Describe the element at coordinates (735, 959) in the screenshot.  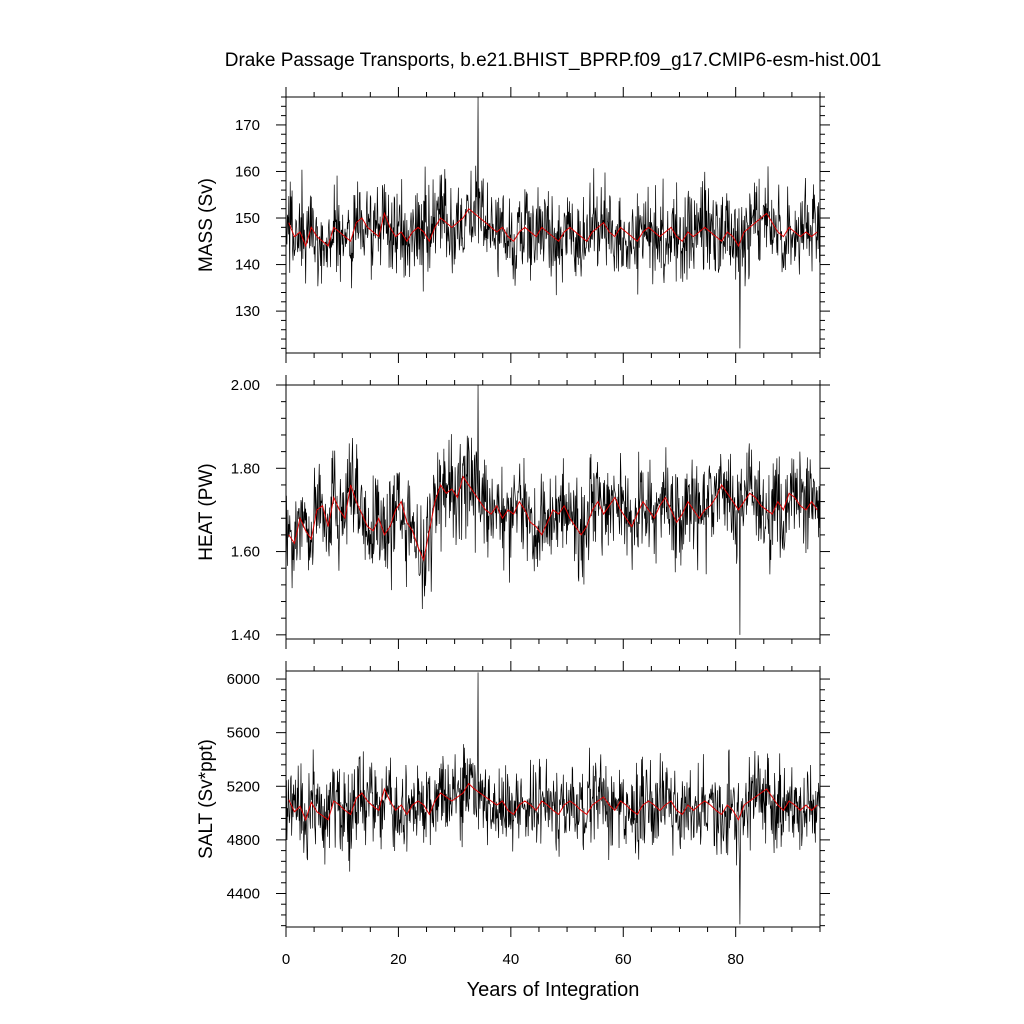
I see `x-tick-label: 80` at that location.